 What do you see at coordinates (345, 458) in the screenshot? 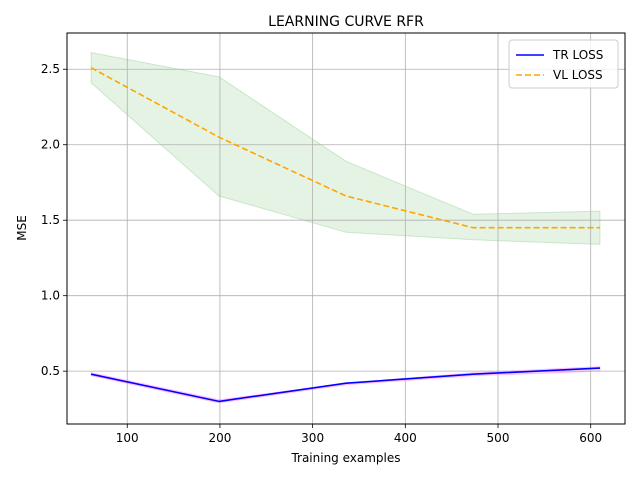
I see `x-axis-label: Training examples` at bounding box center [345, 458].